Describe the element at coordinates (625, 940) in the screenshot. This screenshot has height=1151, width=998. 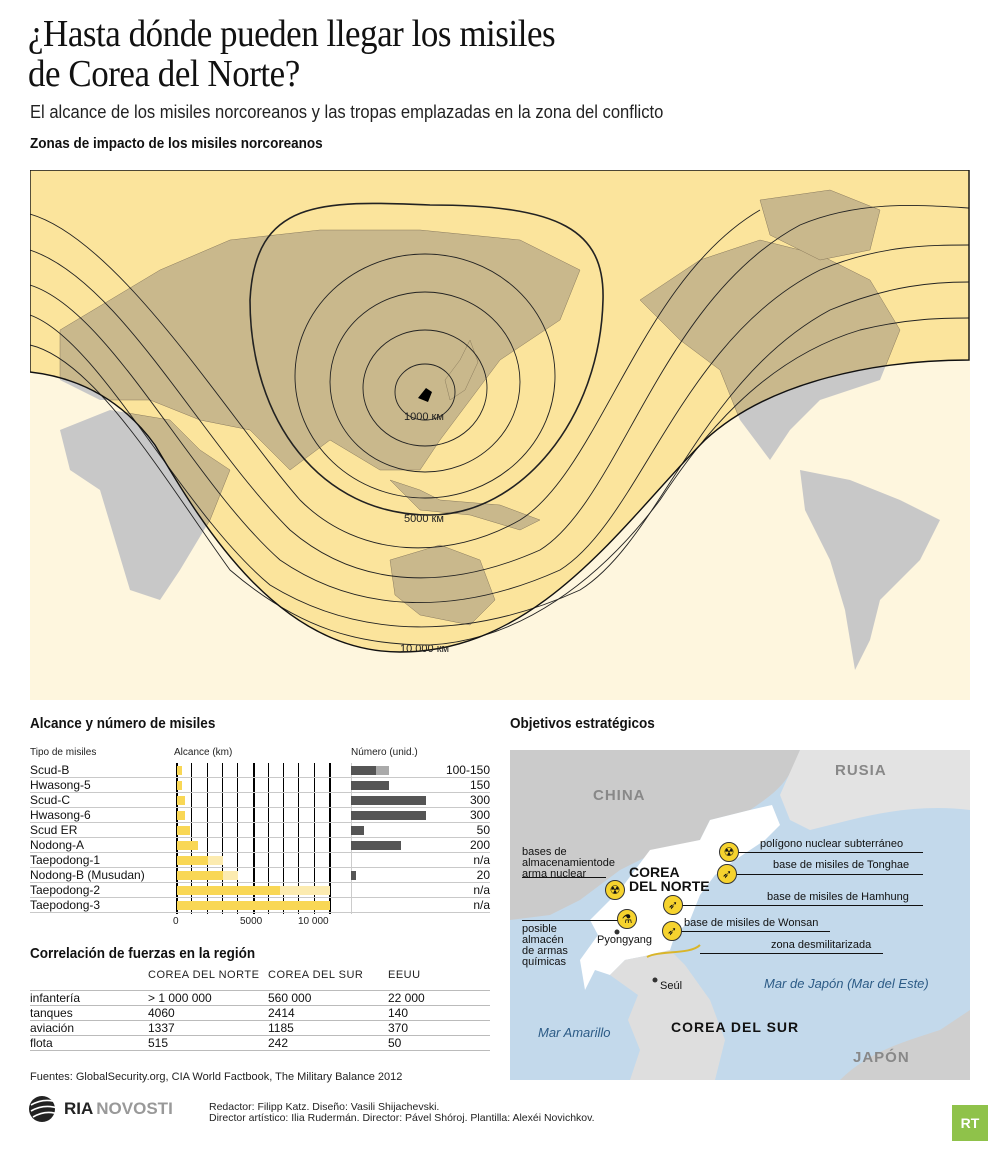
I see `label-pyongyang: Pyongyang` at that location.